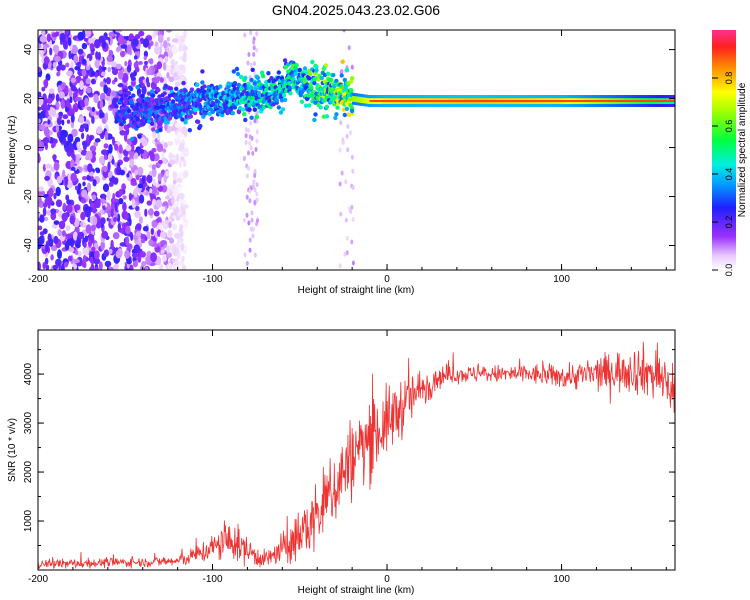 This screenshot has width=750, height=600. Describe the element at coordinates (729, 174) in the screenshot. I see `colorbar-tick-label: 0.4` at that location.